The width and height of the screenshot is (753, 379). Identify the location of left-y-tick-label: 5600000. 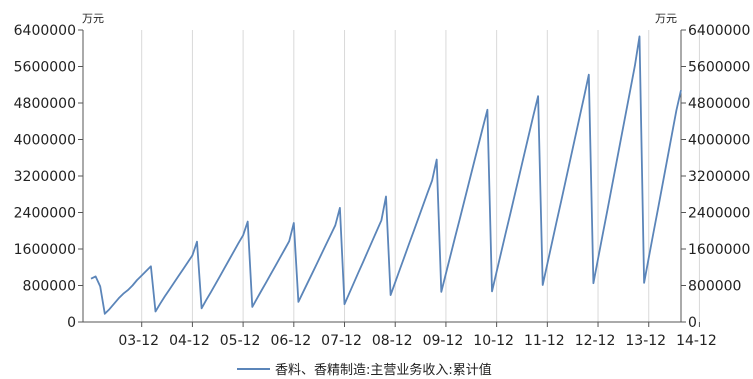
(45, 68).